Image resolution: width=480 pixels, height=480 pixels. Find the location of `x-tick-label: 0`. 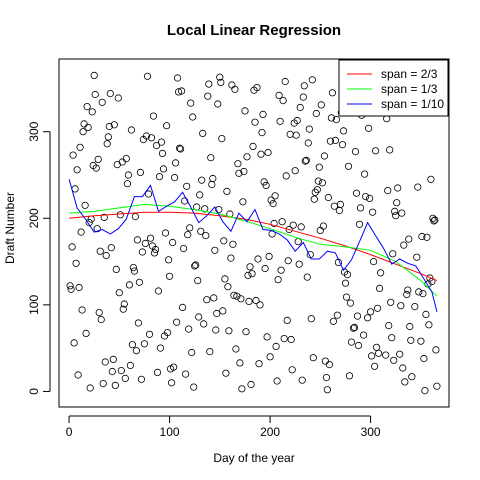

x-tick-label: 0 is located at coordinates (69, 432).